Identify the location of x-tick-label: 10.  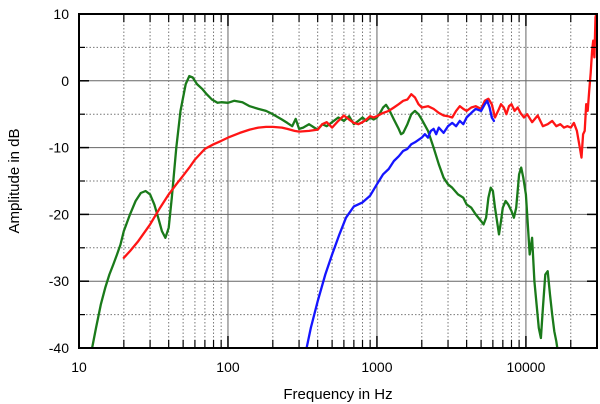
(79, 367).